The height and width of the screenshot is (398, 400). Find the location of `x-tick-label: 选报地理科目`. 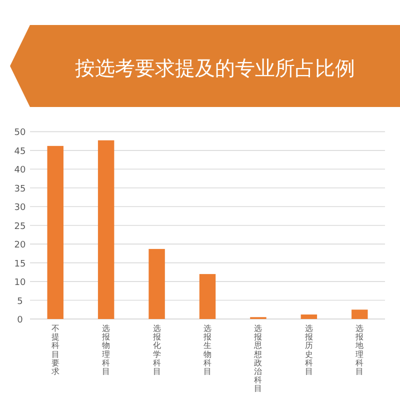

x-tick-label: 选报地理科目 is located at coordinates (359, 350).